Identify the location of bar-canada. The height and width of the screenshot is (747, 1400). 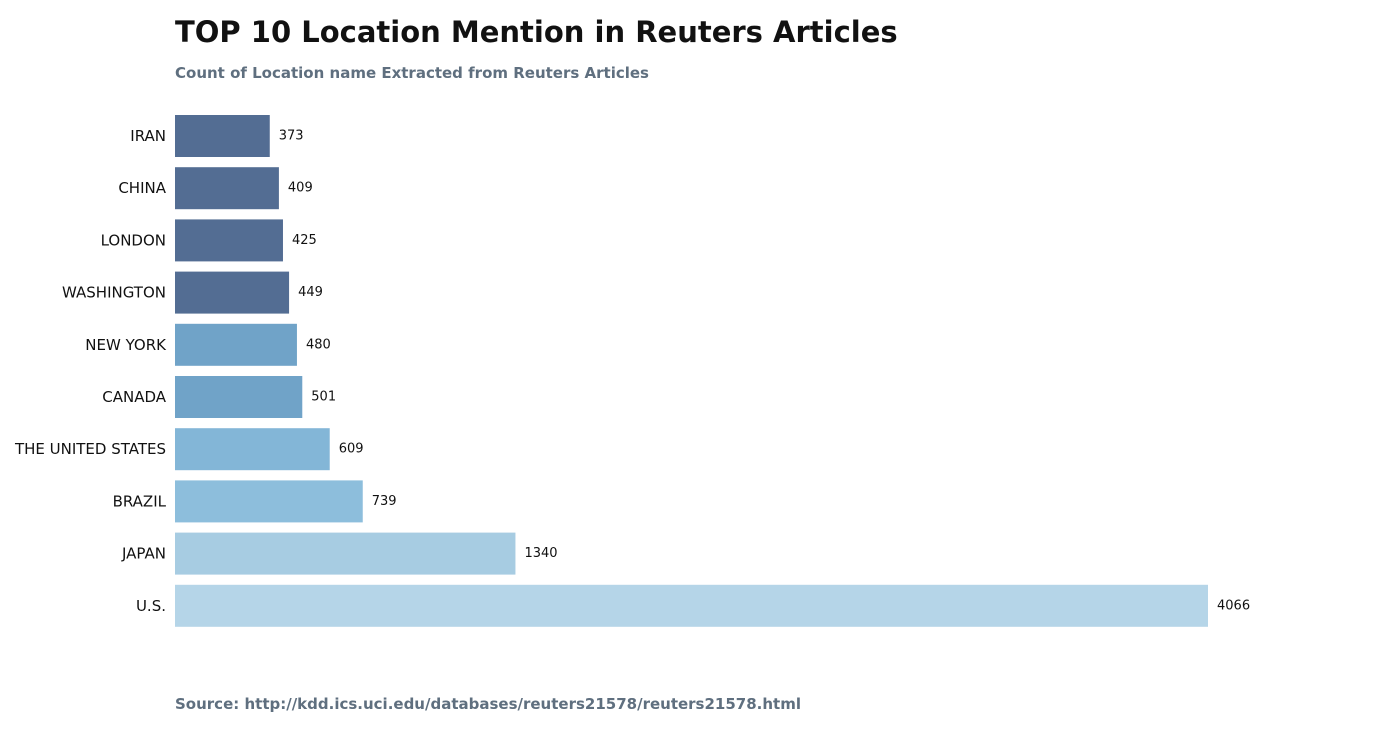
(239, 397).